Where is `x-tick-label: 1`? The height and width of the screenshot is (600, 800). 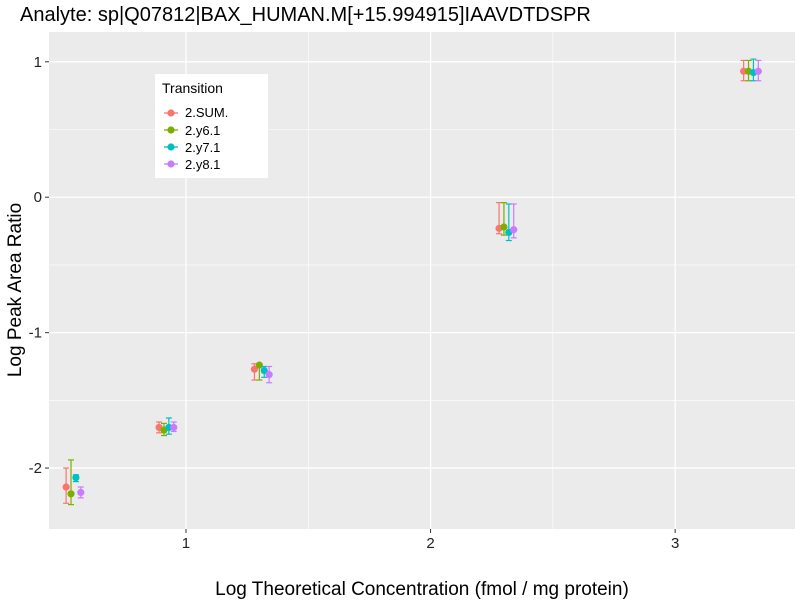 x-tick-label: 1 is located at coordinates (186, 543).